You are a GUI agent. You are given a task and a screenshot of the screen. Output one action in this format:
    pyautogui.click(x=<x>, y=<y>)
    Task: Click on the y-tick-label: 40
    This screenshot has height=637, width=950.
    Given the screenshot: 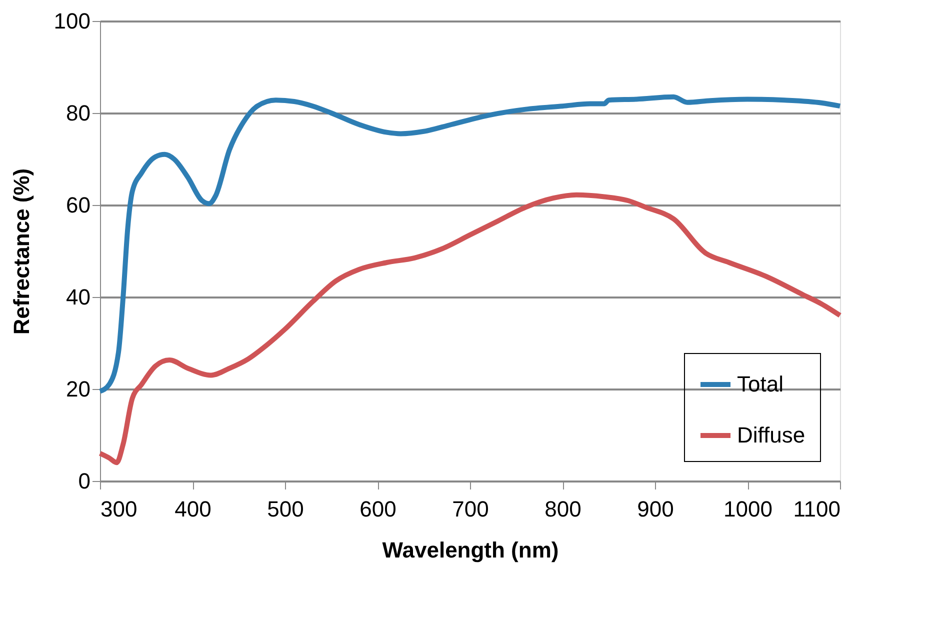 What is the action you would take?
    pyautogui.click(x=78, y=297)
    